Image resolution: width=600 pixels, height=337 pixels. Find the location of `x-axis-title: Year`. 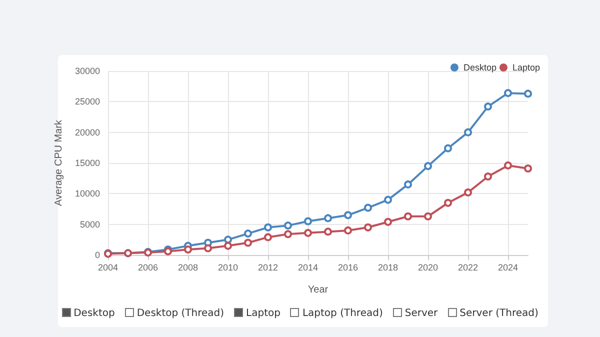

x-axis-title: Year is located at coordinates (318, 290).